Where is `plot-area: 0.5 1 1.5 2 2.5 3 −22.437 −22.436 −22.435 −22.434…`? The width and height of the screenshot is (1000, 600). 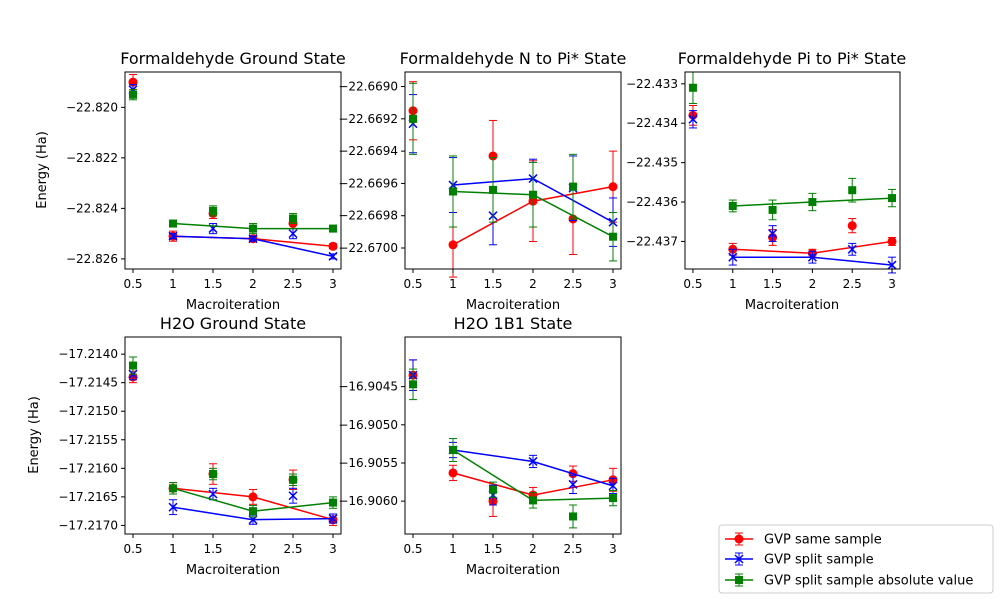 plot-area: 0.5 1 1.5 2 2.5 3 −22.437 −22.436 −22.435 −22.434… is located at coordinates (763, 181).